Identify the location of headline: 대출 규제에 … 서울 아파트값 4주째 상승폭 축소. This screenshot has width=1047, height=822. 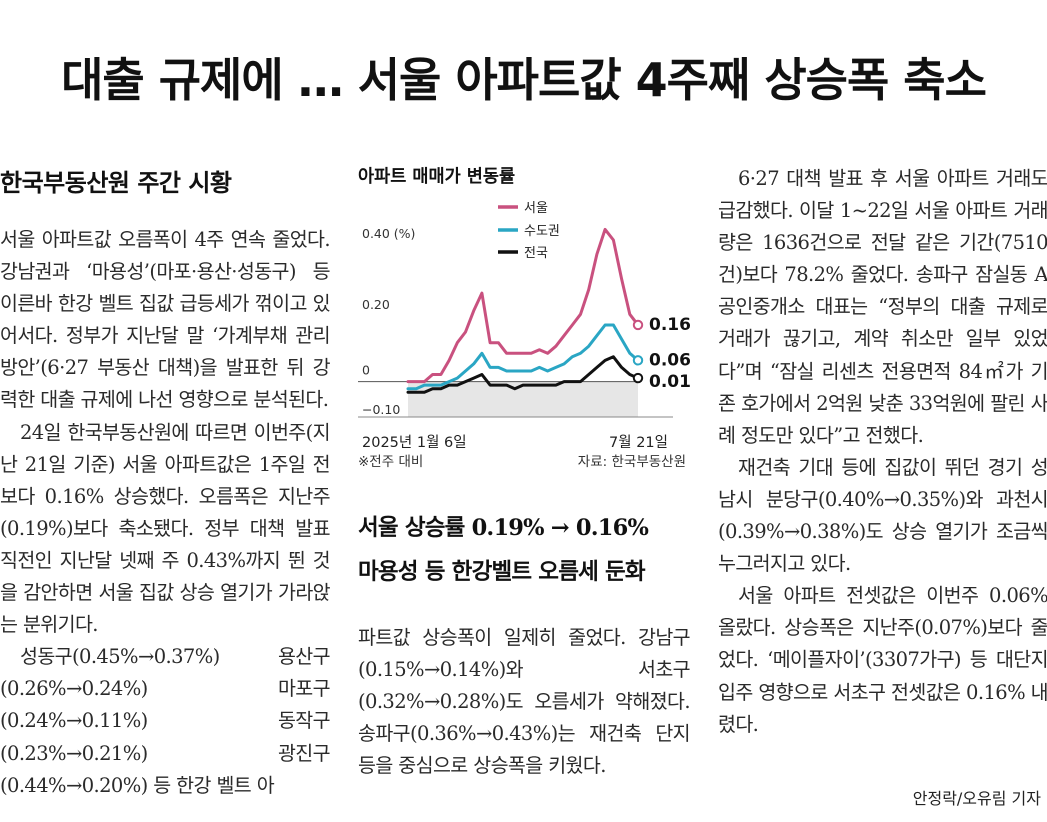
(524, 80).